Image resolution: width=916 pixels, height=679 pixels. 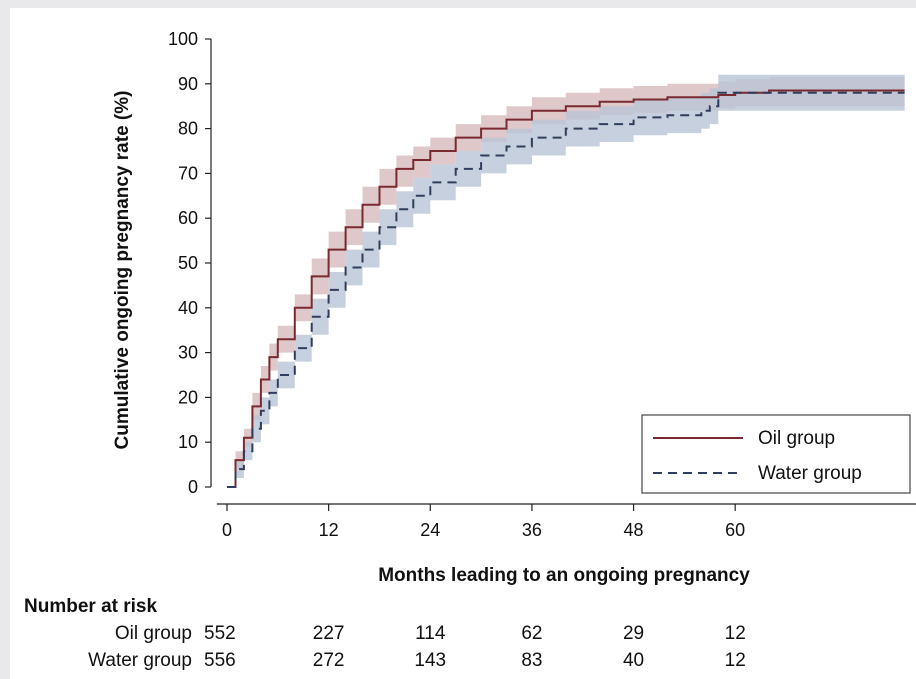 I want to click on x-tick-label: 36, so click(x=532, y=530).